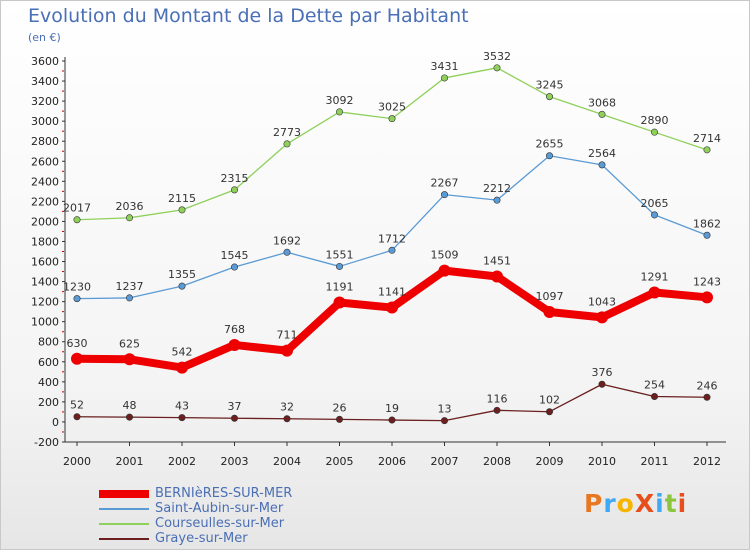 Image resolution: width=750 pixels, height=551 pixels. Describe the element at coordinates (671, 503) in the screenshot. I see `logo-letter: t` at that location.